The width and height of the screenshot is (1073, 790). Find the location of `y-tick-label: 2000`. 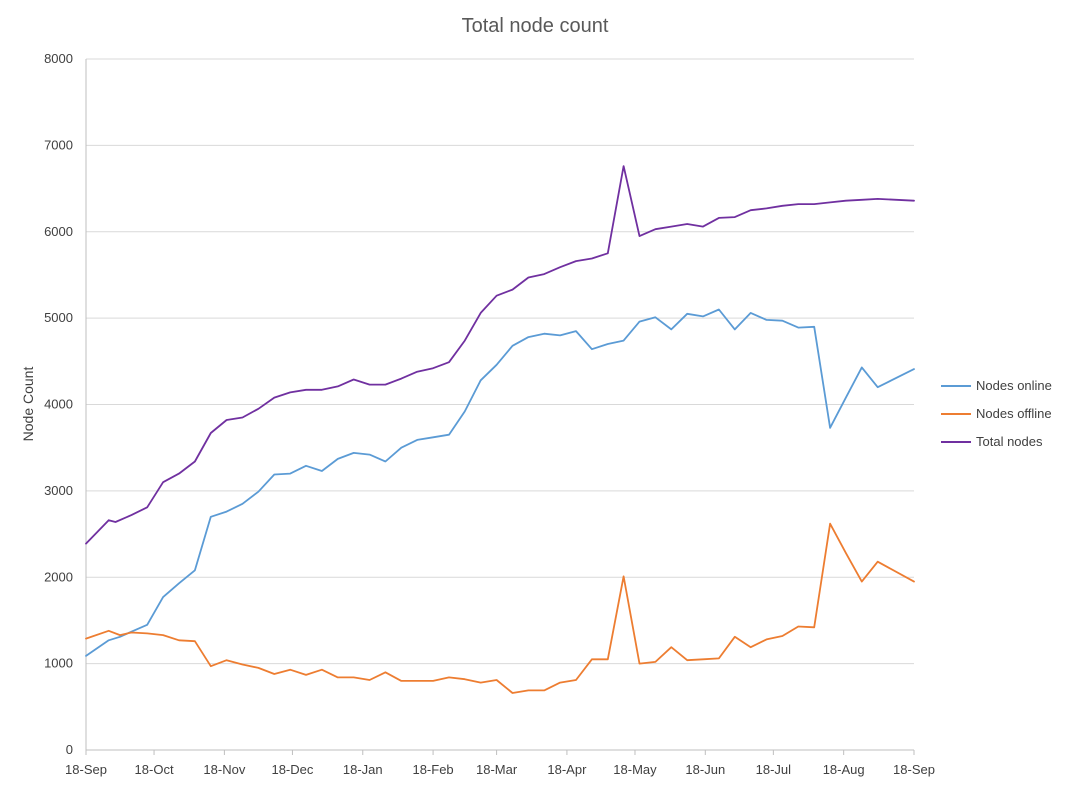

y-tick-label: 2000 is located at coordinates (58, 576).